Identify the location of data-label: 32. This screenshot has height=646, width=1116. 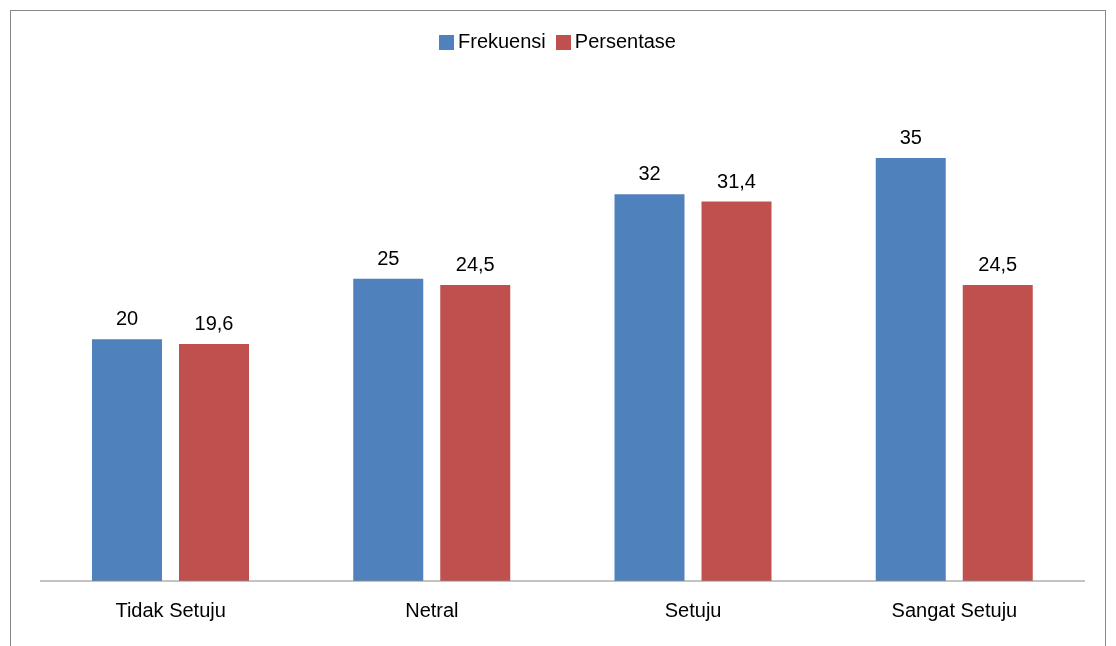
(649, 173).